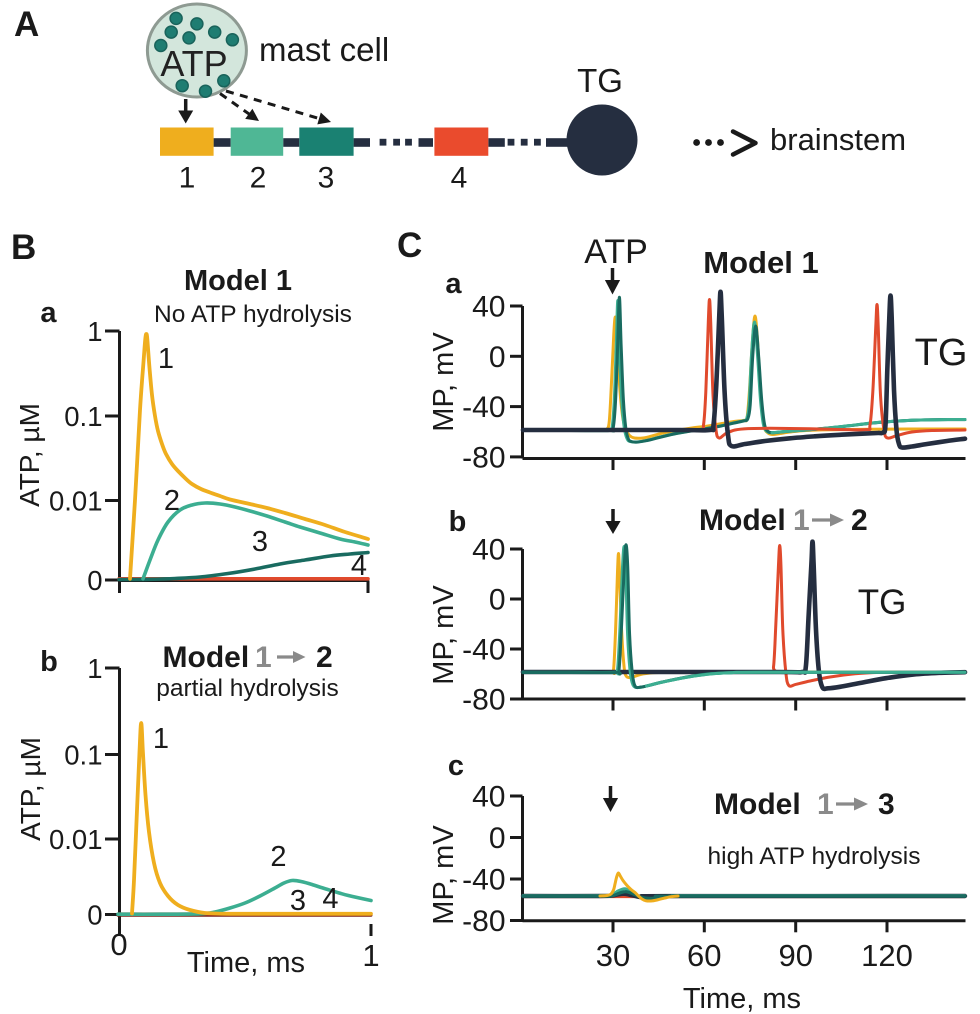  Describe the element at coordinates (814, 856) in the screenshot. I see `svg-text: high ATP hydrolysis` at that location.